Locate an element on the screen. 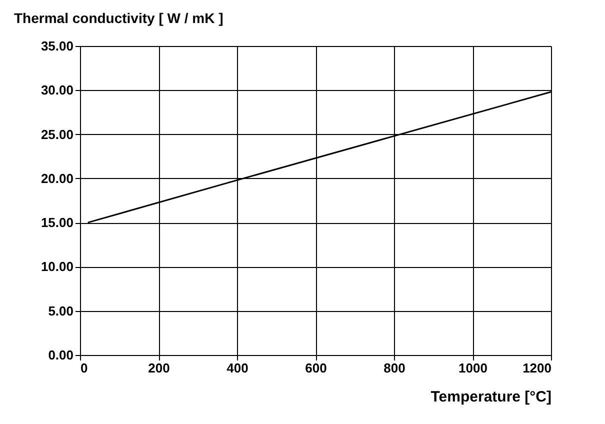 This screenshot has height=424, width=605. x-tick-label: 600 is located at coordinates (316, 368).